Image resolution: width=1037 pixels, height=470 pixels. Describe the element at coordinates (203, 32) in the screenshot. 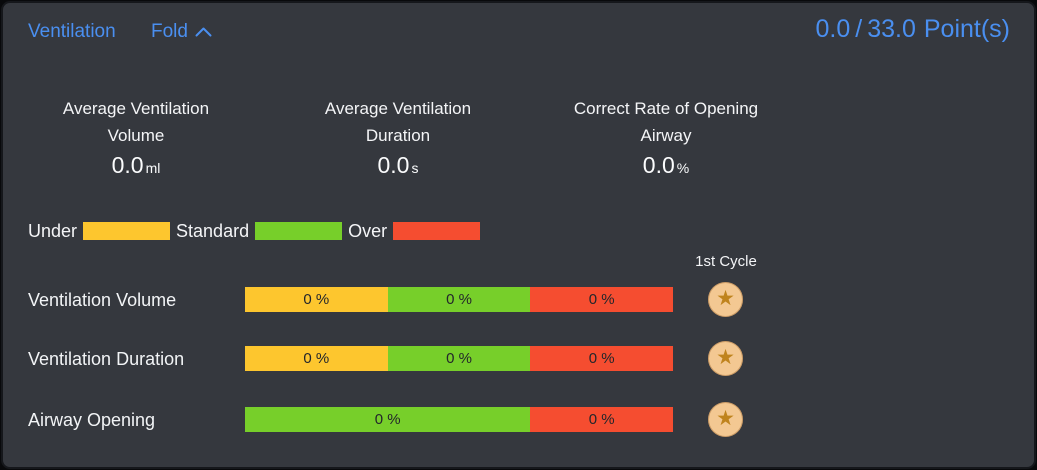

I see `chevron-up-icon` at that location.